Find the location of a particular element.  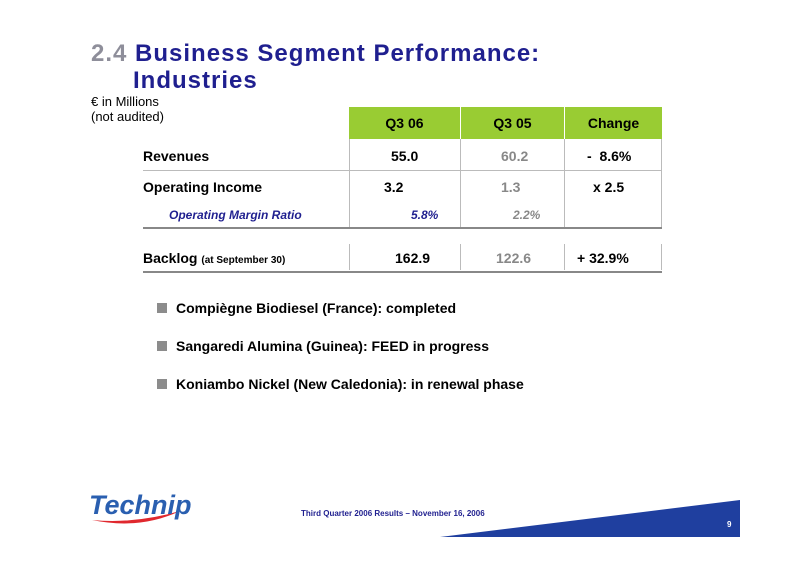

cell-q305: 1.3 is located at coordinates (511, 187).